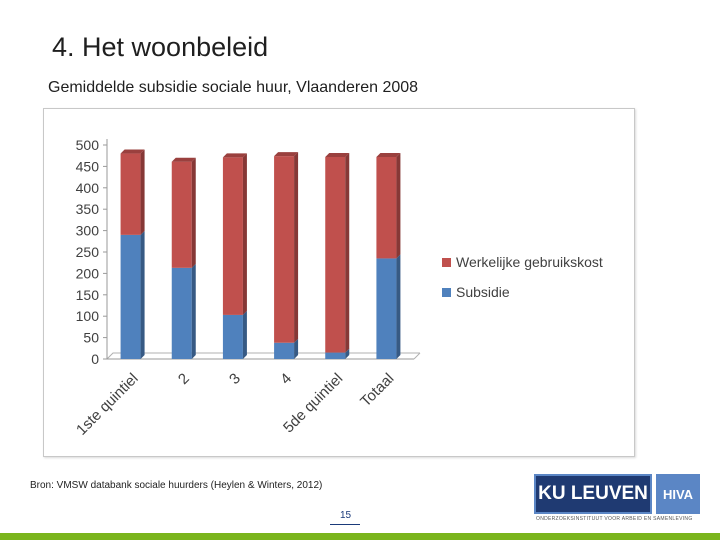 The image size is (720, 540). Describe the element at coordinates (91, 338) in the screenshot. I see `y-tick-label: 50` at that location.